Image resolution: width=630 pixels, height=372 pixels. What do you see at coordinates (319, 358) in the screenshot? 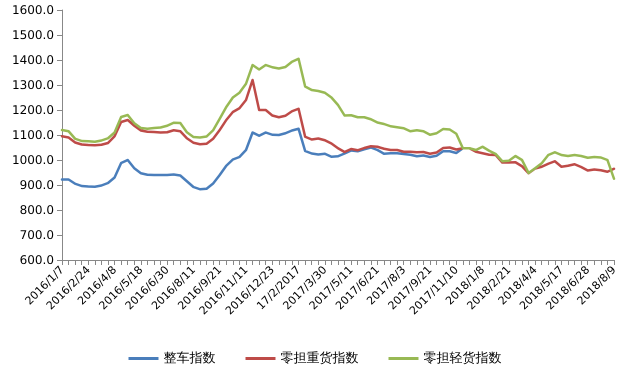
I see `legend-label: 零担重货指数` at bounding box center [319, 358].